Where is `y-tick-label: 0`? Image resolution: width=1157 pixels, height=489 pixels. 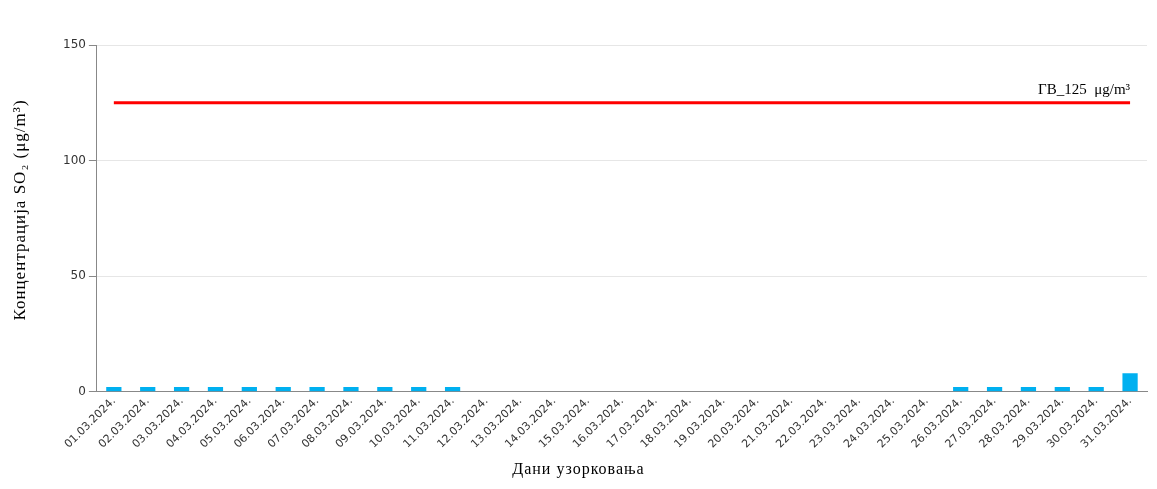 y-tick-label: 0 is located at coordinates (82, 390).